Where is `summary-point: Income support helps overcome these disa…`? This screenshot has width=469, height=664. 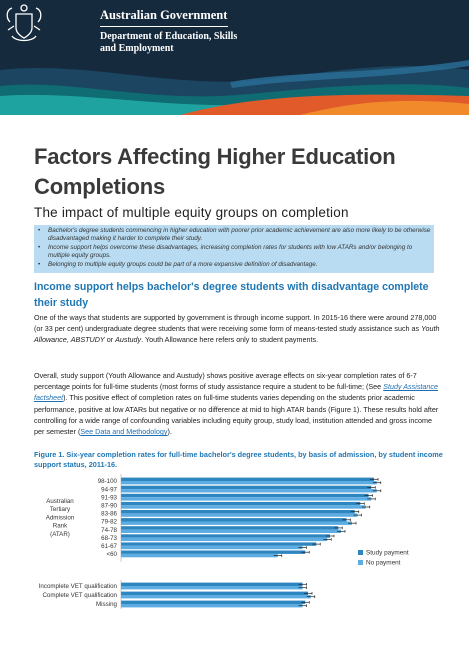 summary-point: Income support helps overcome these disa… is located at coordinates (234, 252).